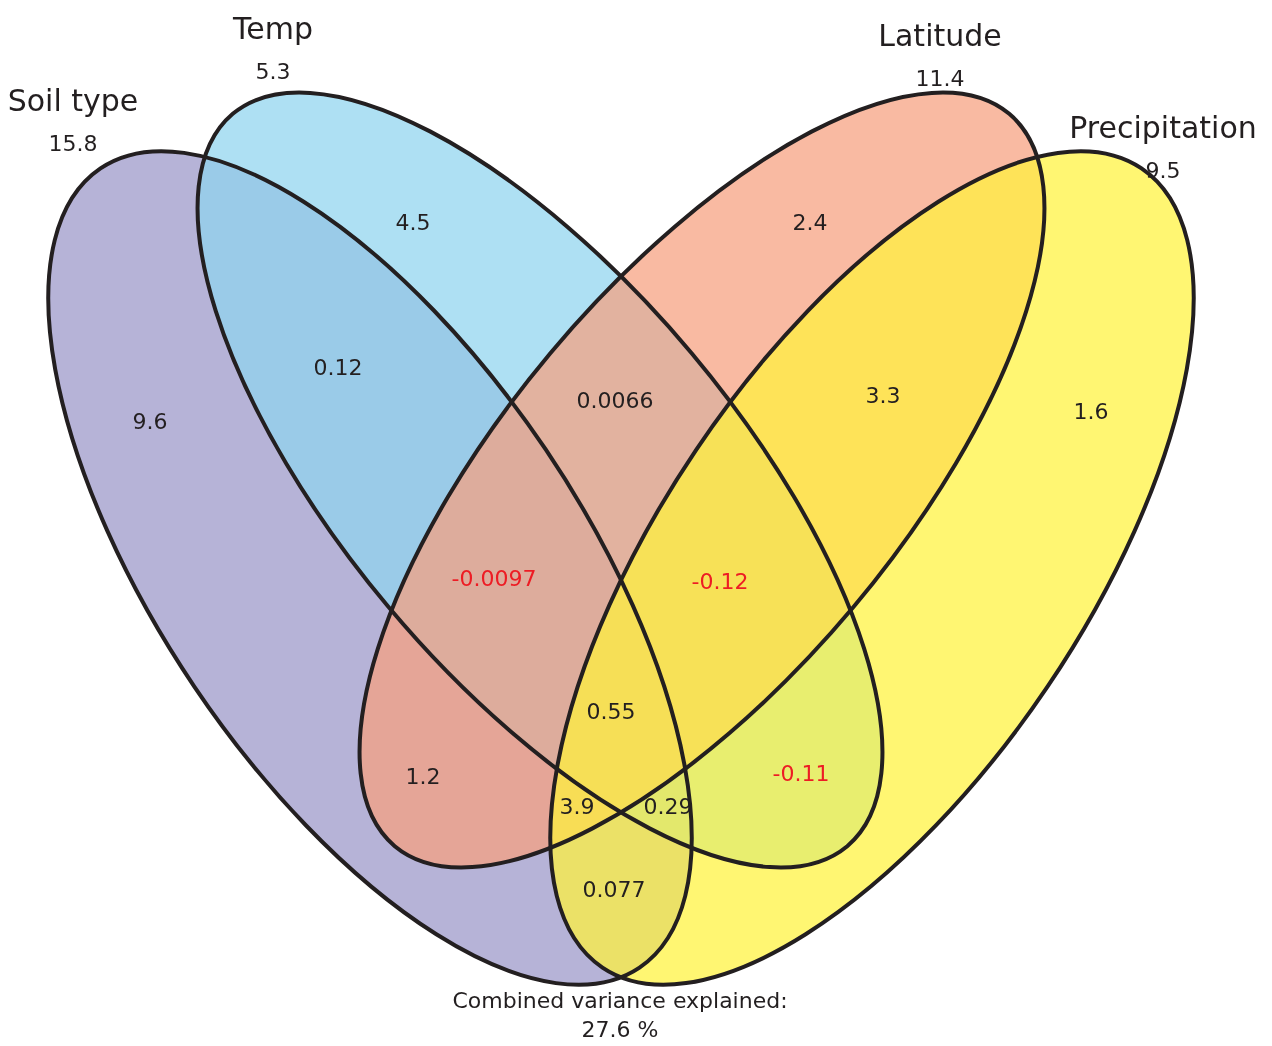 This screenshot has width=1272, height=1046. I want to click on text: -0.11, so click(801, 773).